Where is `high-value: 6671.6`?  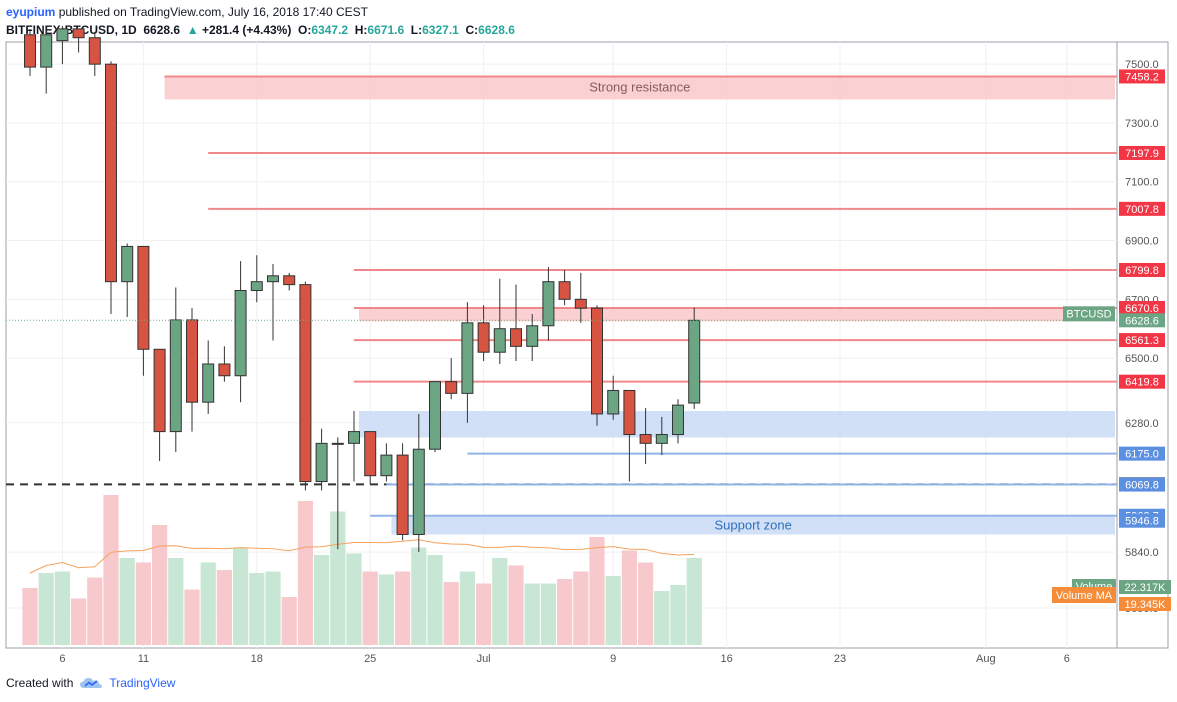 high-value: 6671.6 is located at coordinates (386, 30).